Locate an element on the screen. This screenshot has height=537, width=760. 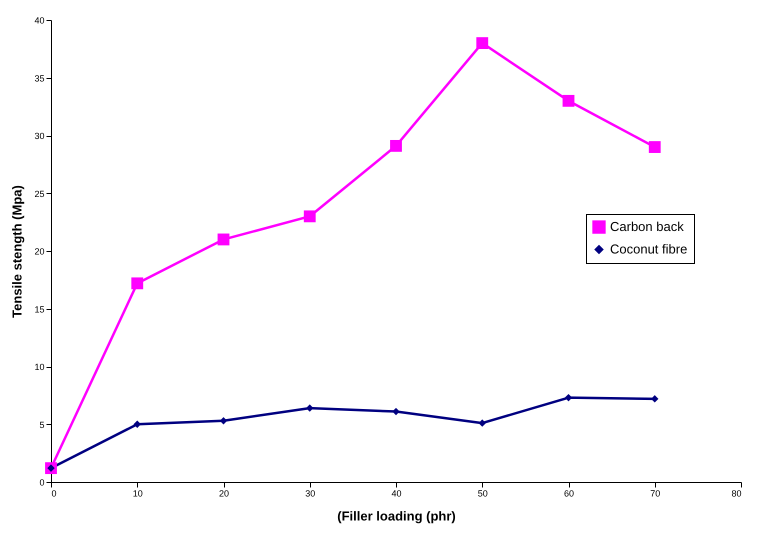
y-tick-label: 25 is located at coordinates (39, 193).